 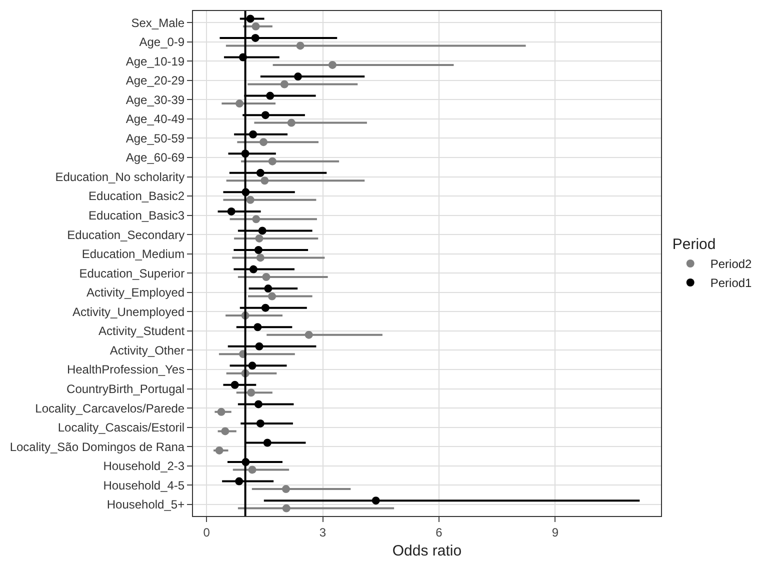 What do you see at coordinates (142, 331) in the screenshot?
I see `y-tick-label: Activity_Student` at bounding box center [142, 331].